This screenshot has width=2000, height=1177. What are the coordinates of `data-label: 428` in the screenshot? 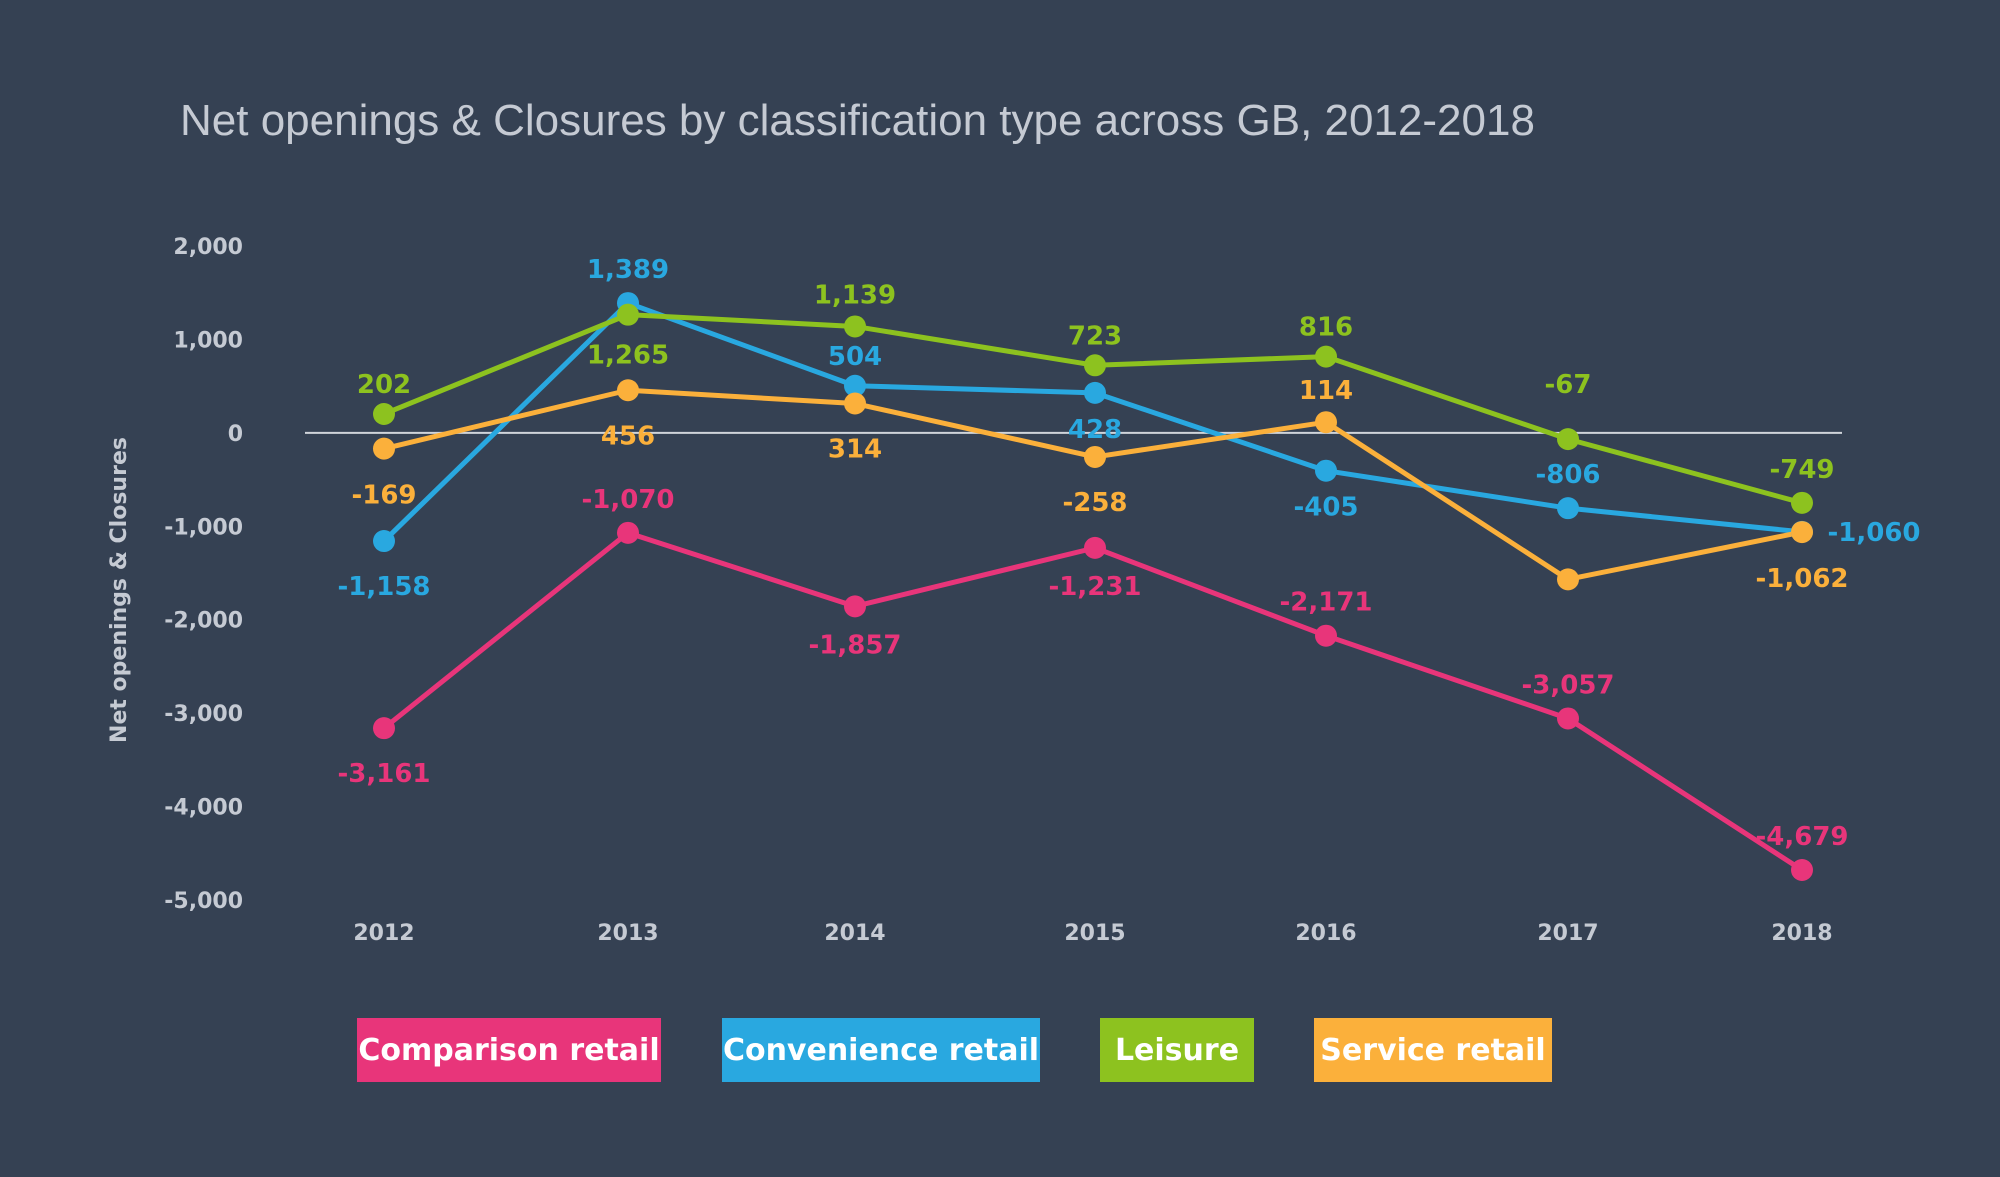 It's located at (1095, 430).